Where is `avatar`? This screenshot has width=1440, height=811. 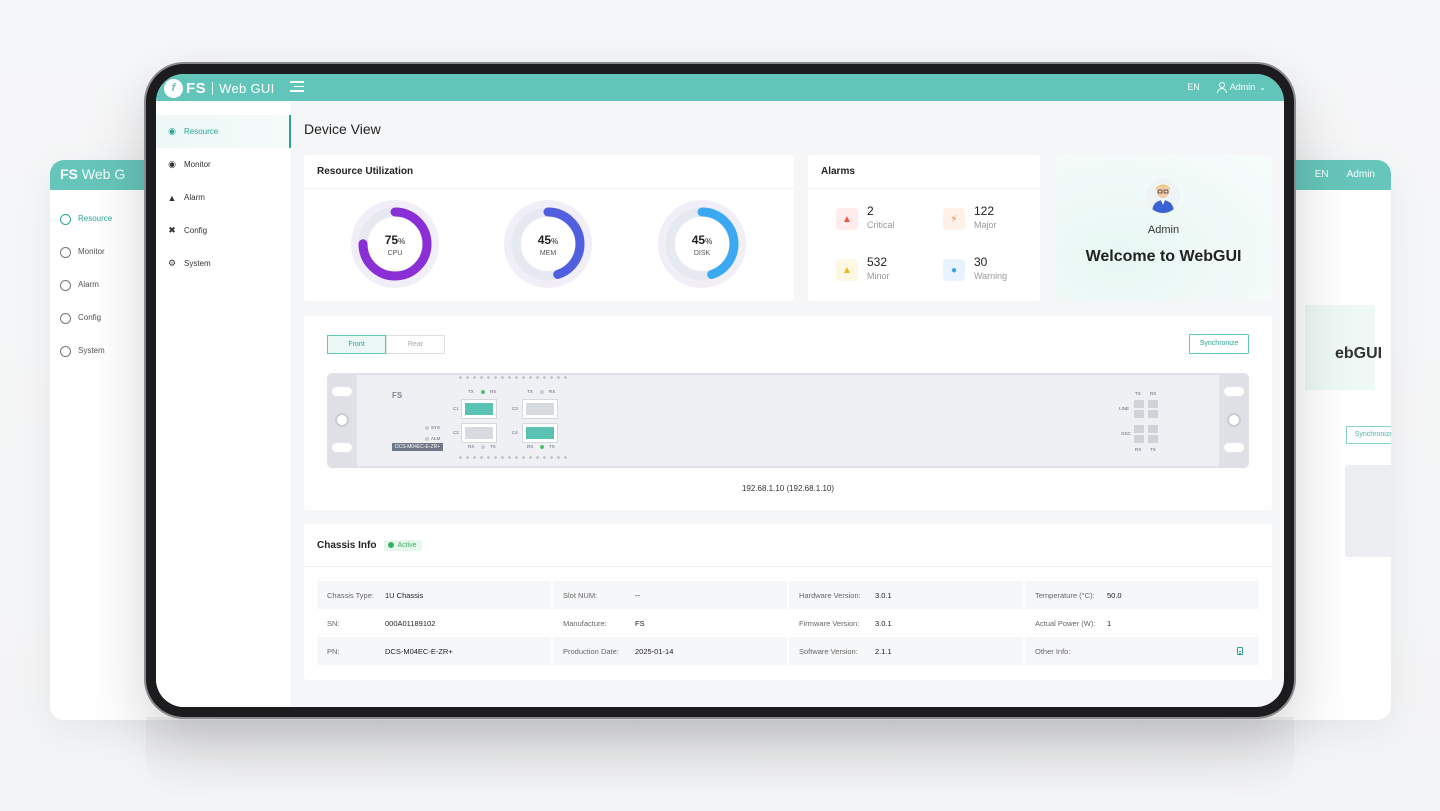
avatar is located at coordinates (1163, 196).